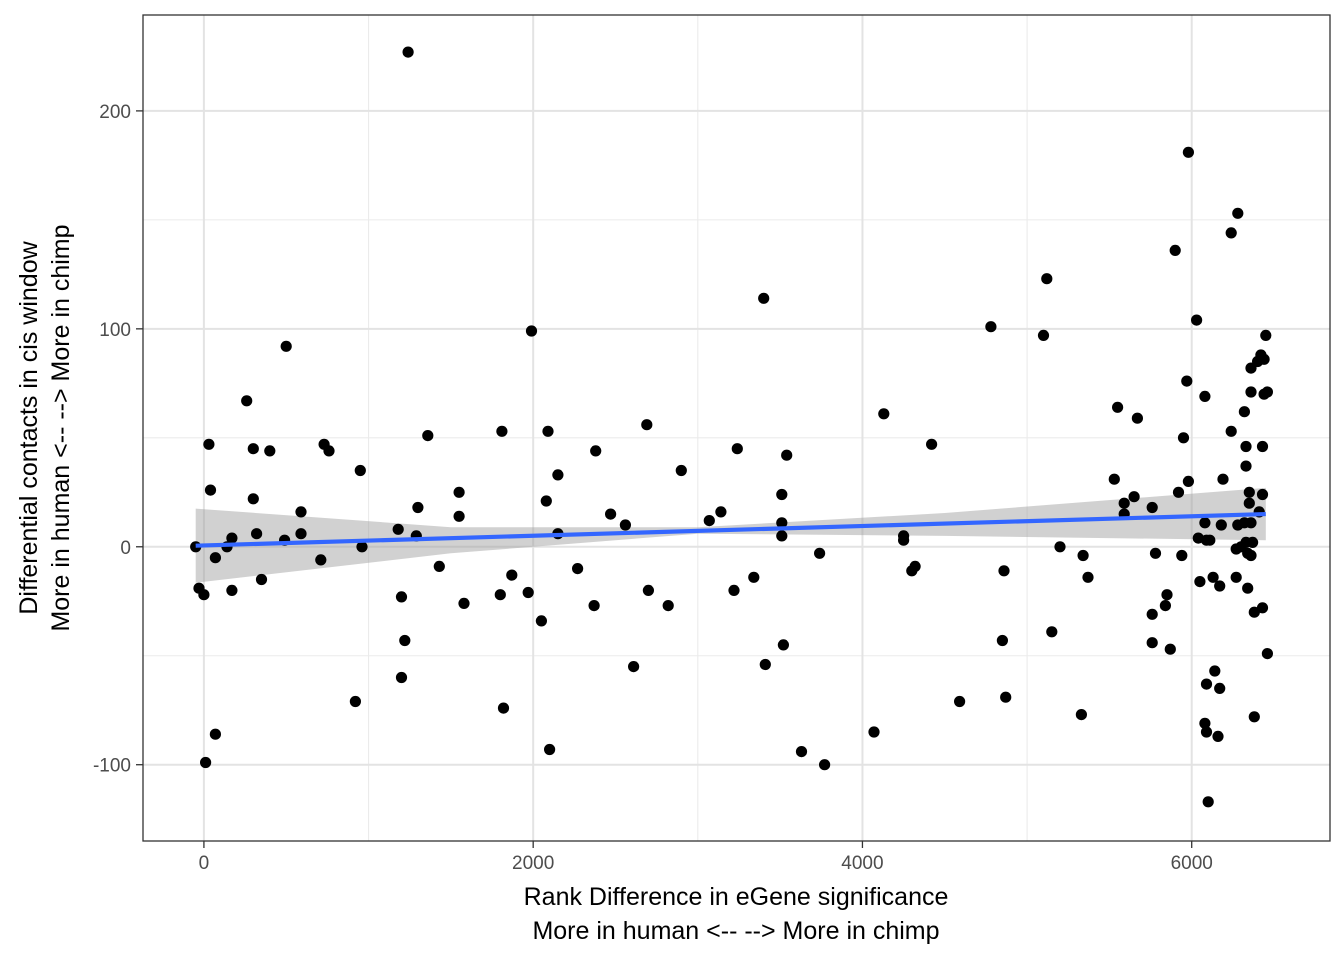 Image resolution: width=1344 pixels, height=960 pixels. What do you see at coordinates (112, 439) in the screenshot?
I see `y-axis-tick-labels: -100 0 100 200` at bounding box center [112, 439].